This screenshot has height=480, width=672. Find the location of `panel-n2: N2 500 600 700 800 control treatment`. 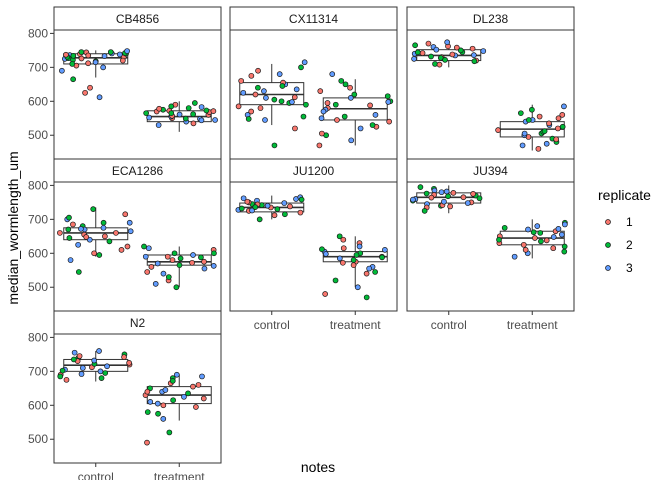

panel-n2: N2 500 600 700 800 control treatment is located at coordinates (125, 395).